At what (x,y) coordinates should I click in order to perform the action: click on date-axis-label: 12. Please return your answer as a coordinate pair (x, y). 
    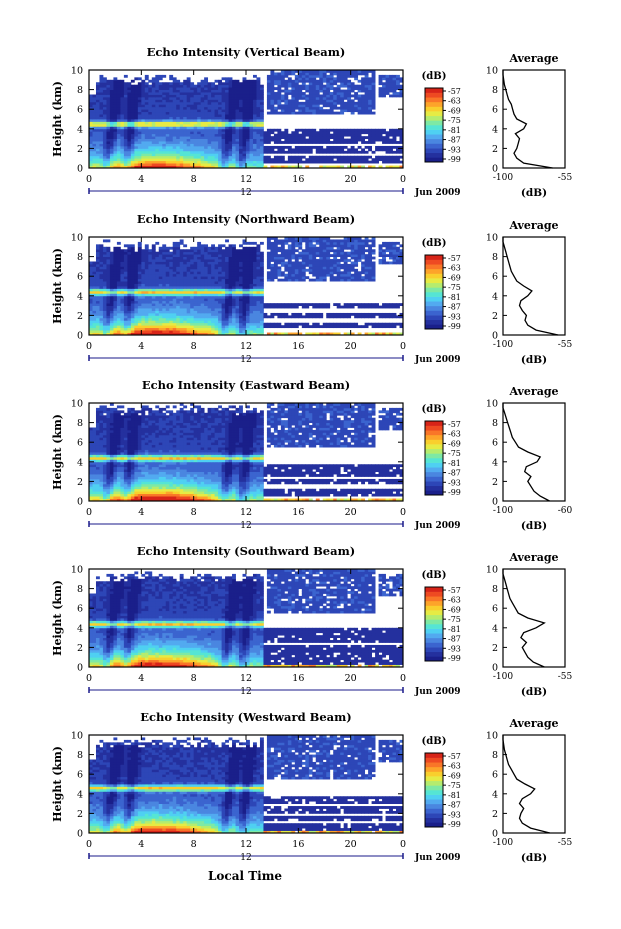
    Looking at the image, I should click on (245, 193).